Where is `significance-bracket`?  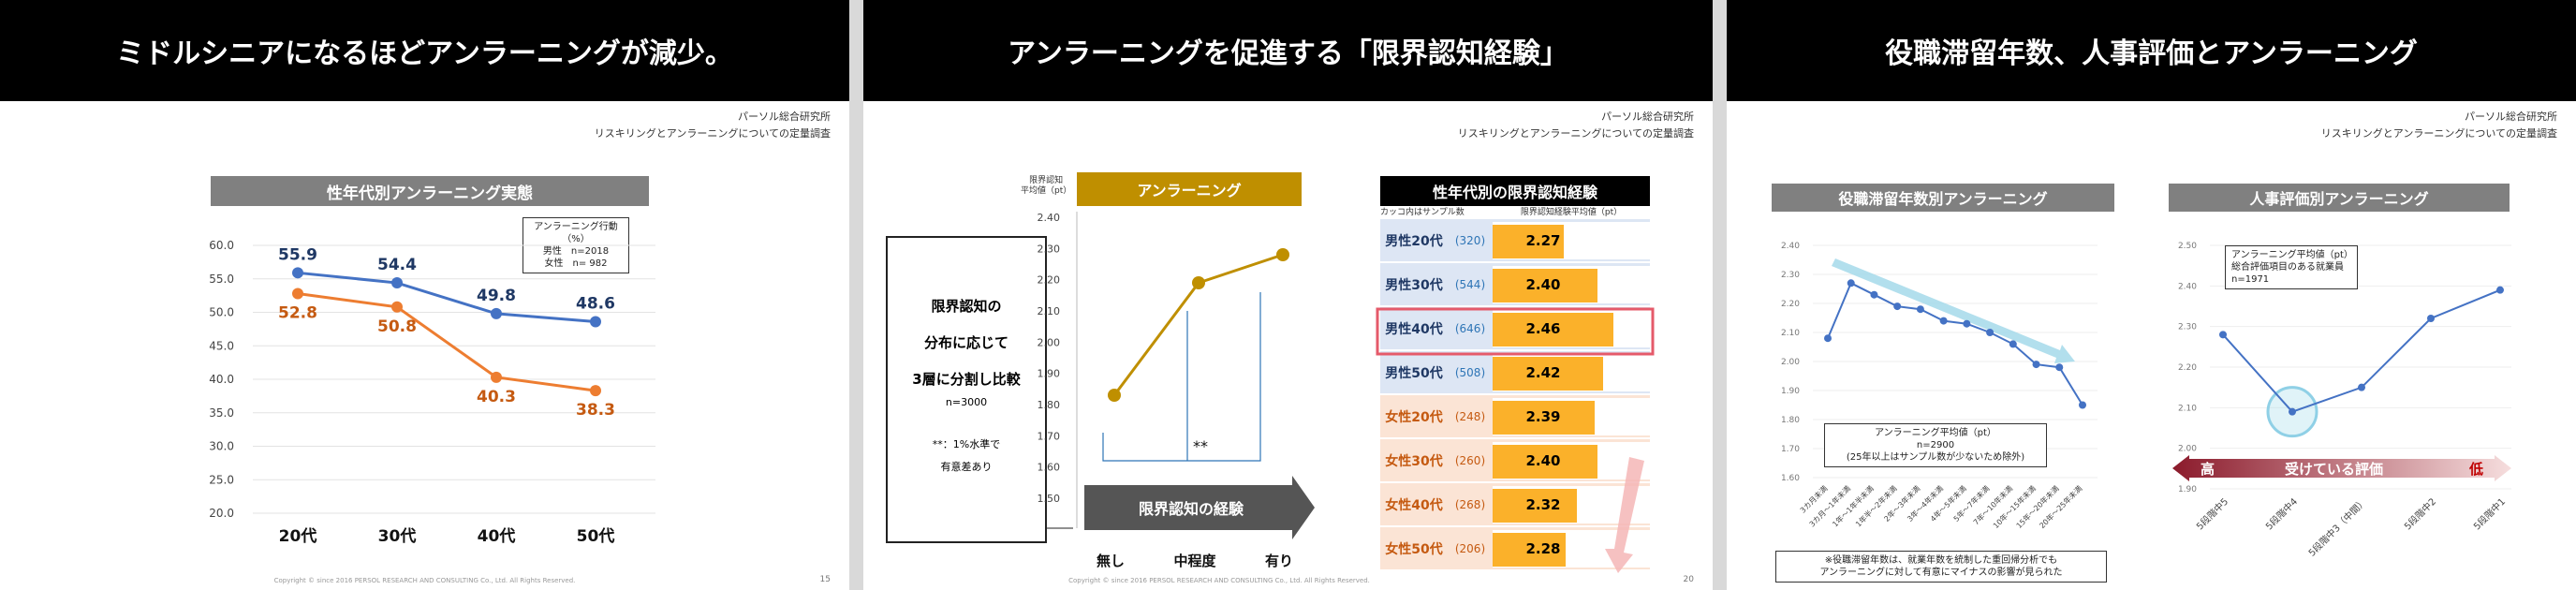 significance-bracket is located at coordinates (1181, 377).